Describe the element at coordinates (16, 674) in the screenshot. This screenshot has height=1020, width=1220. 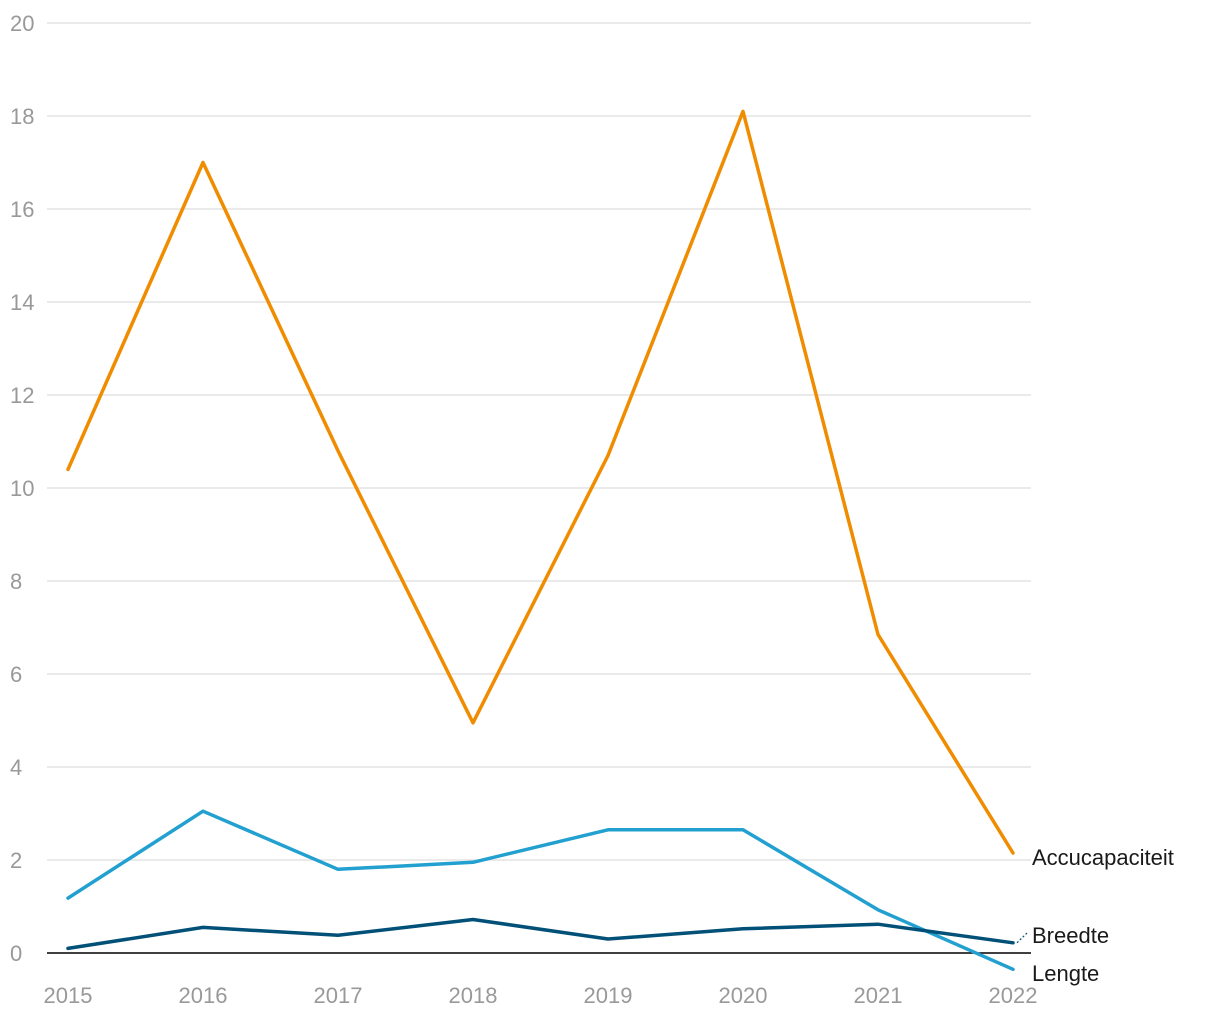
I see `y-tick-label: 6` at that location.